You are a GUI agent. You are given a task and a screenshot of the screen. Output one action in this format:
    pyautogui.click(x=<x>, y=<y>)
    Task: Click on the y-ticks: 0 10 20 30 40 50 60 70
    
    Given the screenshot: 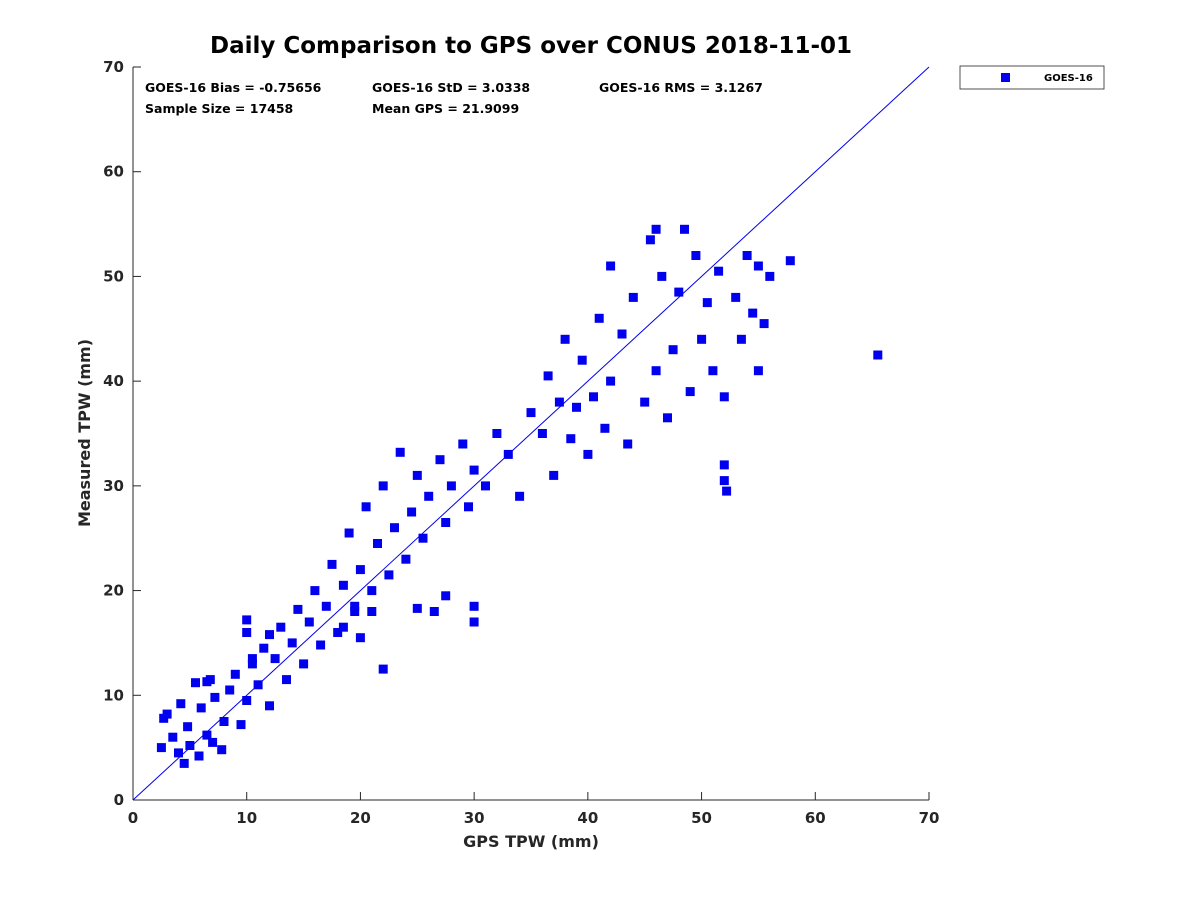 What is the action you would take?
    pyautogui.click(x=122, y=433)
    